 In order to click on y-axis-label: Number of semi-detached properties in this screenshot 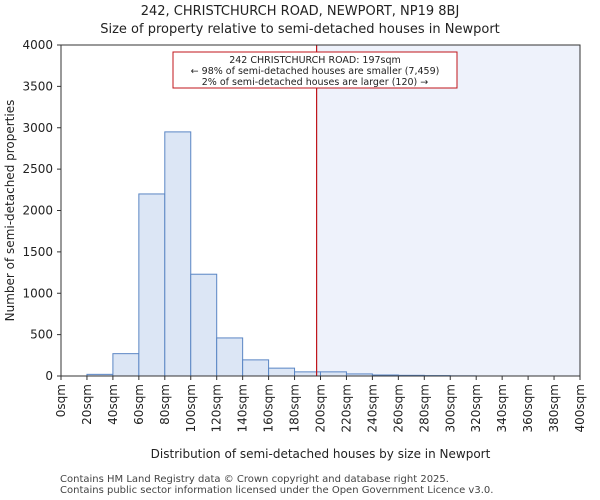, I will do `click(10, 211)`.